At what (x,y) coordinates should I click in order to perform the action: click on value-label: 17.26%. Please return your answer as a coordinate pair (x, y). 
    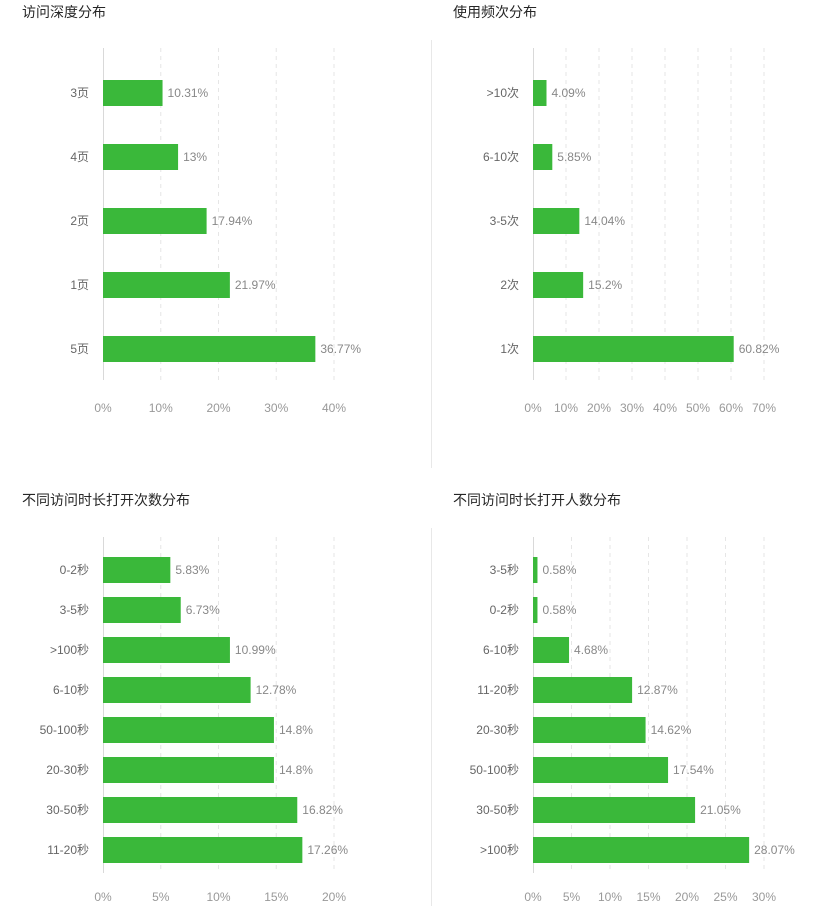
    Looking at the image, I should click on (327, 850).